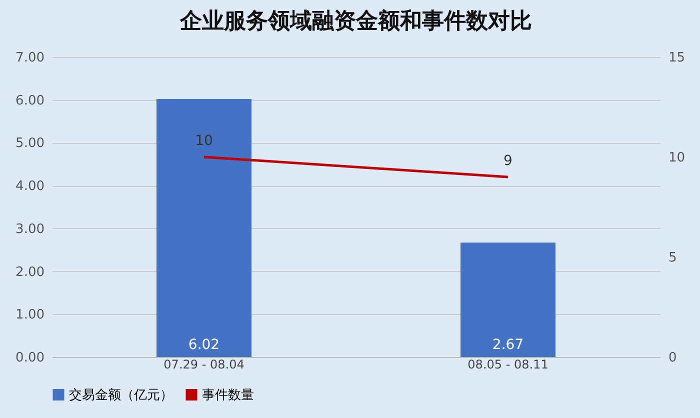 The height and width of the screenshot is (418, 700). What do you see at coordinates (30, 358) in the screenshot?
I see `y-tick-label: 0.00` at bounding box center [30, 358].